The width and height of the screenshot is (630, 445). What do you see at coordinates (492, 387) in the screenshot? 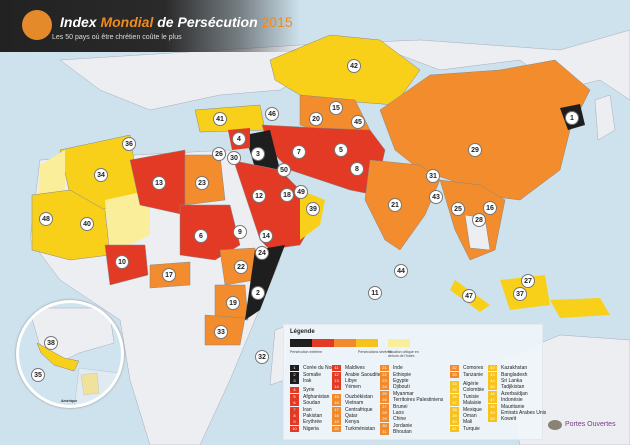
I see `rank-number: 45` at bounding box center [492, 387].